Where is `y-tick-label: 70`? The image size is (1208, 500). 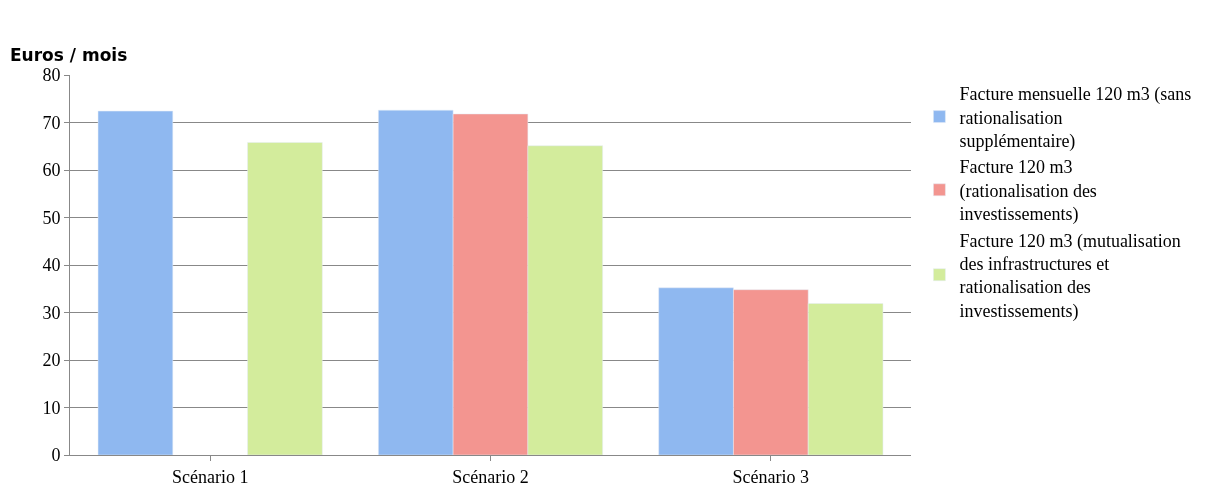 y-tick-label: 70 is located at coordinates (51, 122).